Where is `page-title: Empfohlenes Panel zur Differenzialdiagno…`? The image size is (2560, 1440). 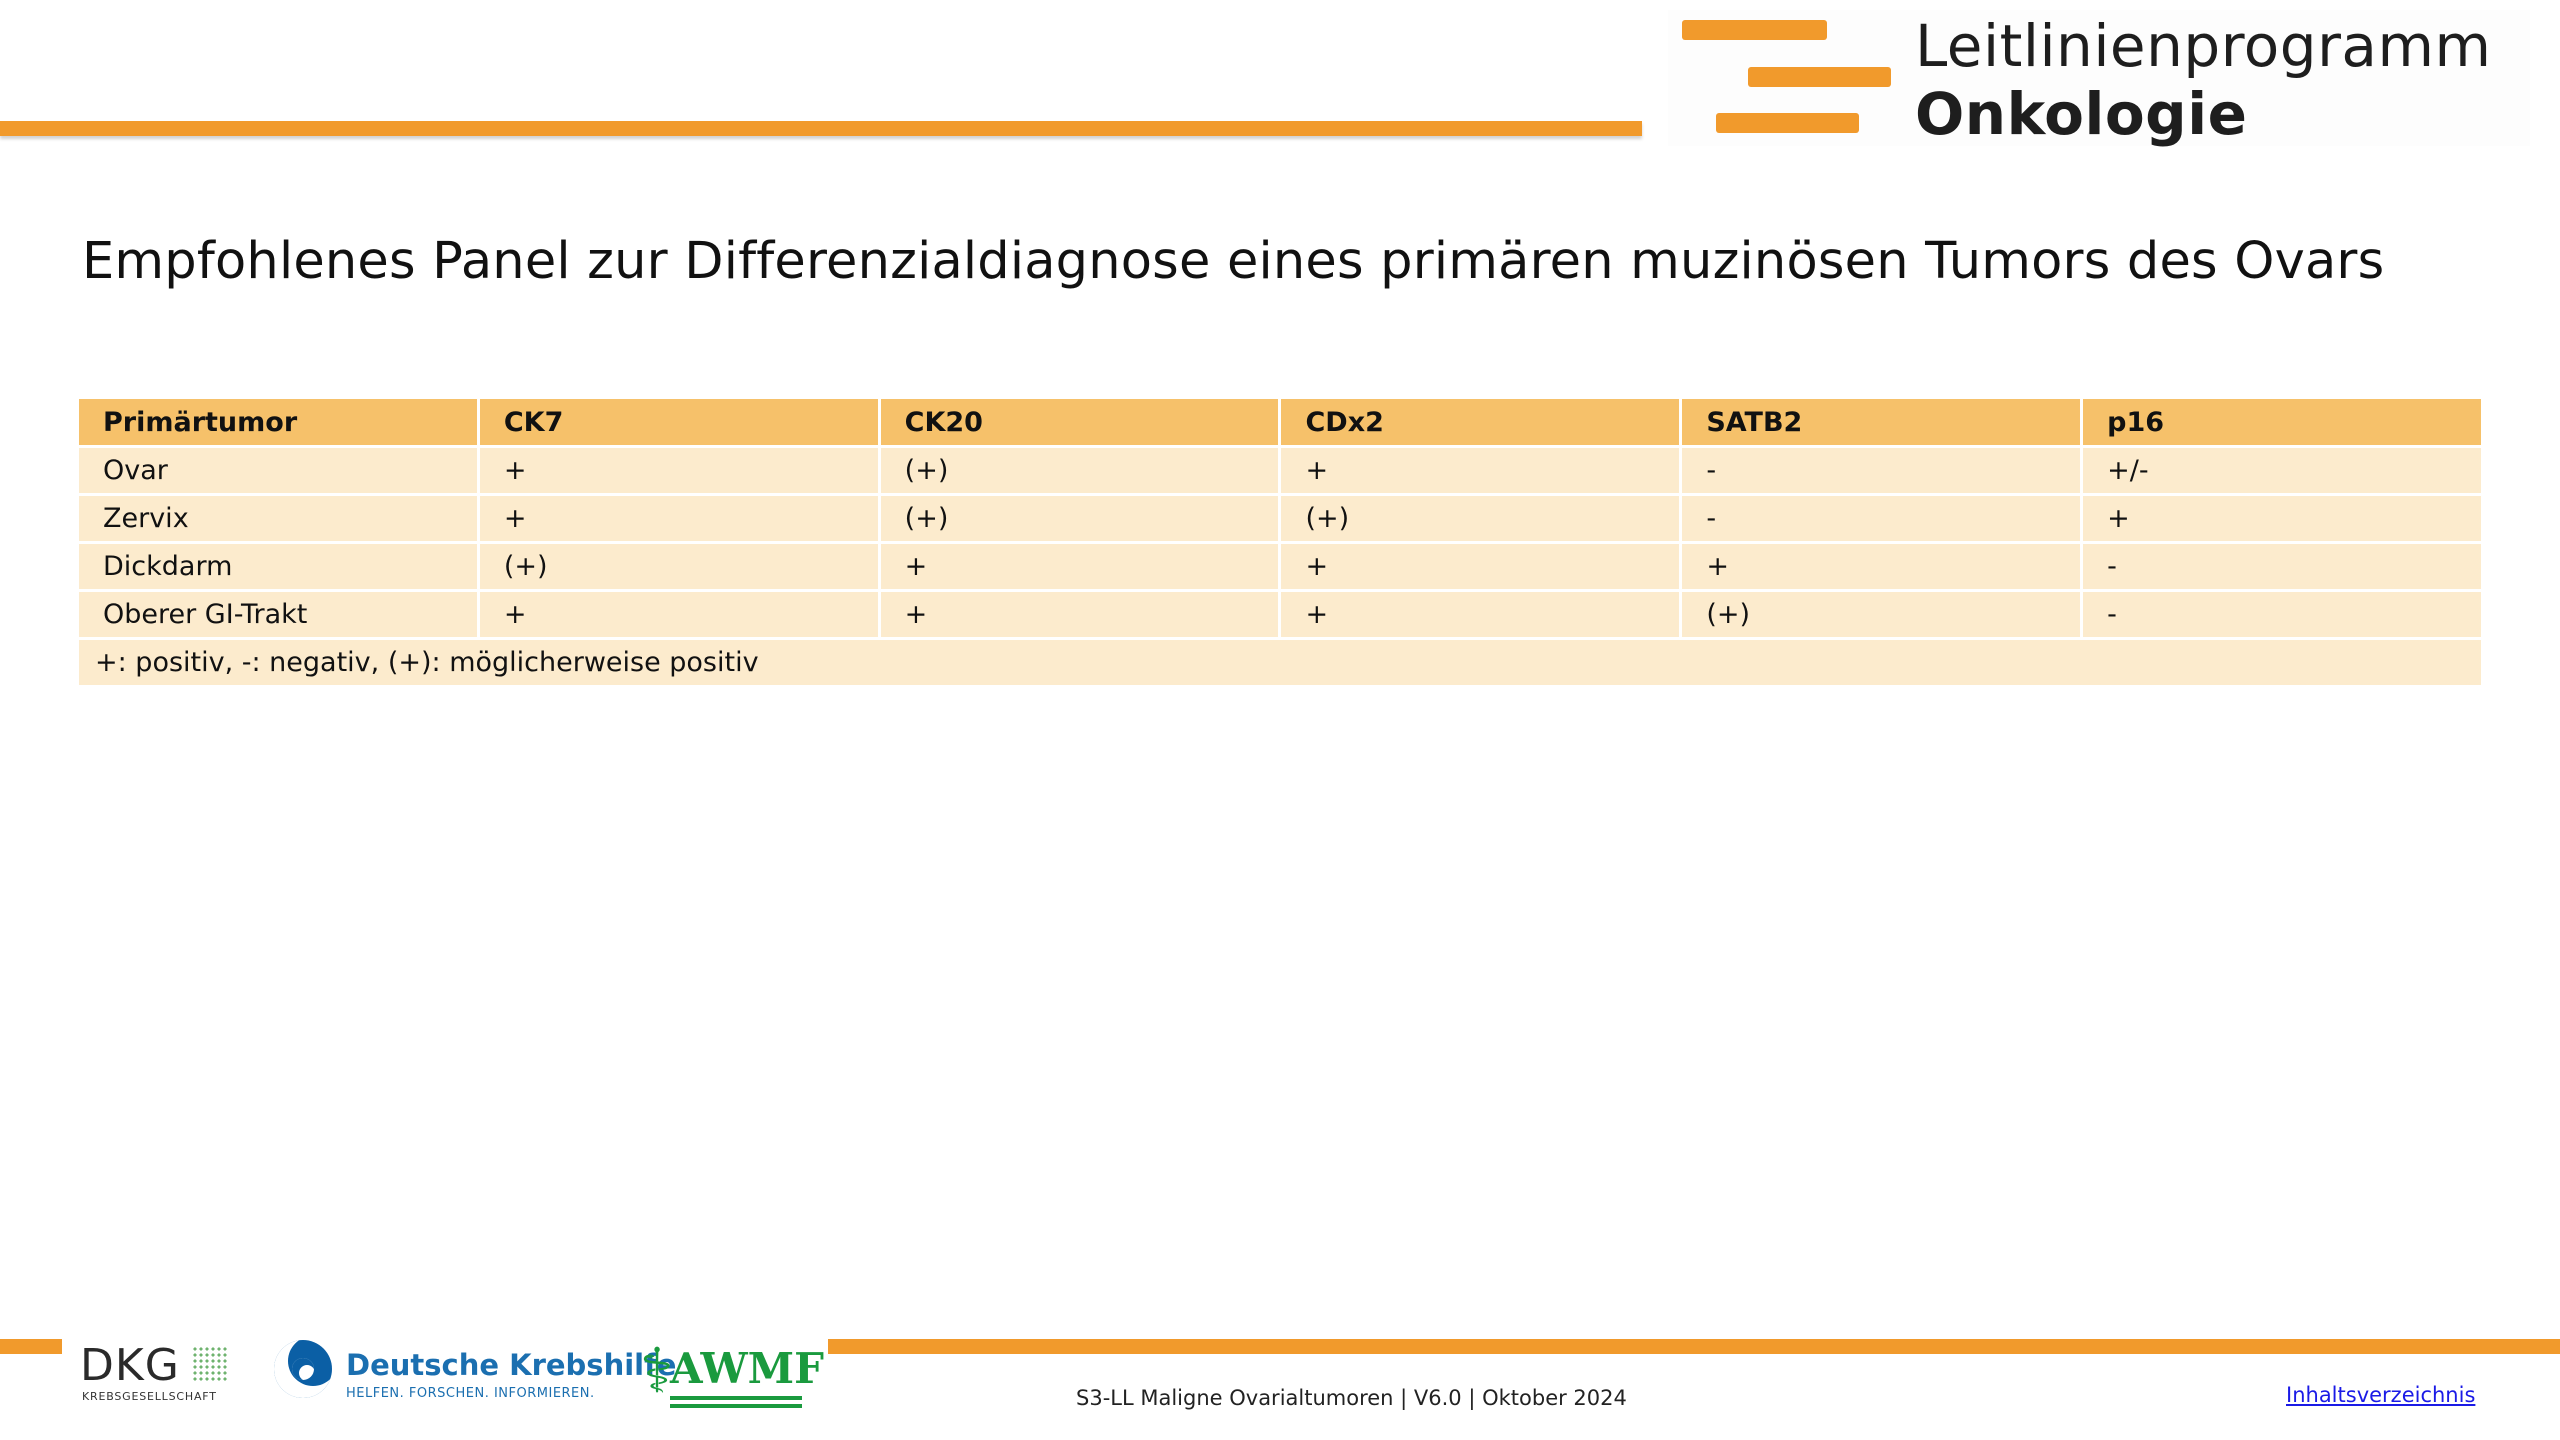
page-title: Empfohlenes Panel zur Differenzialdiagno… is located at coordinates (1233, 261).